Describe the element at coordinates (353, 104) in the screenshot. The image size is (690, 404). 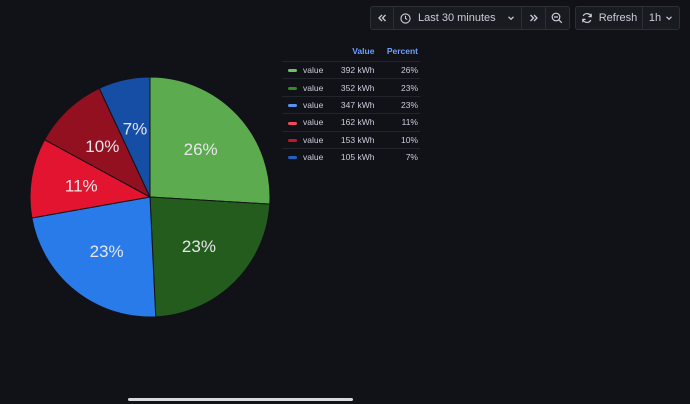
I see `legend-value: 347 kWh` at that location.